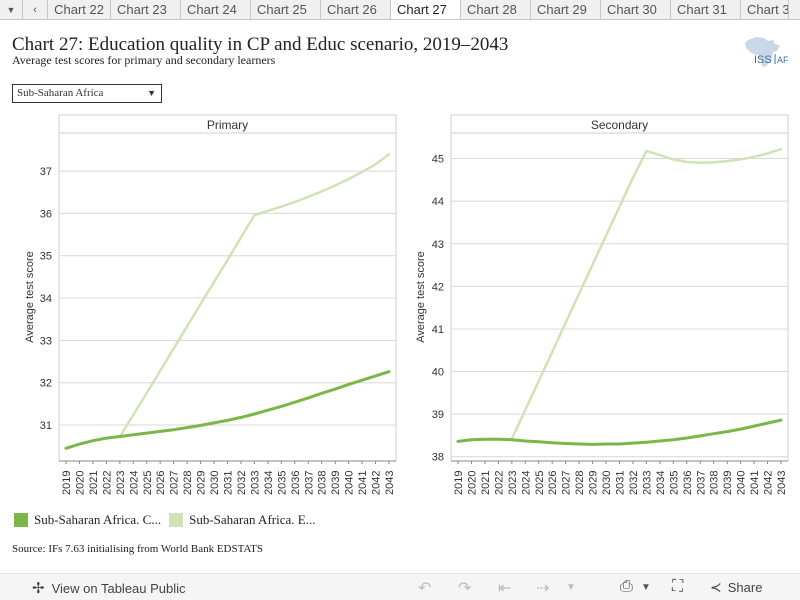 This screenshot has height=600, width=800. Describe the element at coordinates (745, 587) in the screenshot. I see `share-label: Share` at that location.